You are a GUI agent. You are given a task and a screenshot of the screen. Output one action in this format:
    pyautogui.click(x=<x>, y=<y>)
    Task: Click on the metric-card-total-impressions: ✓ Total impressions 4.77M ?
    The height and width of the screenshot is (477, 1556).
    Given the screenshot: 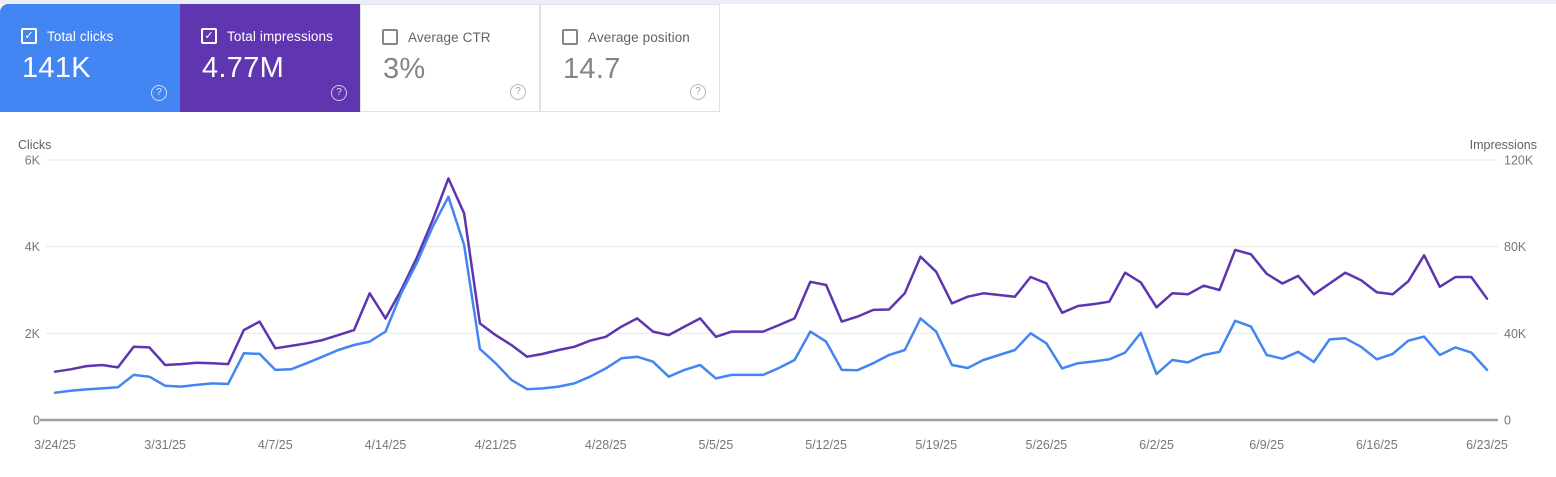 What is the action you would take?
    pyautogui.click(x=270, y=58)
    